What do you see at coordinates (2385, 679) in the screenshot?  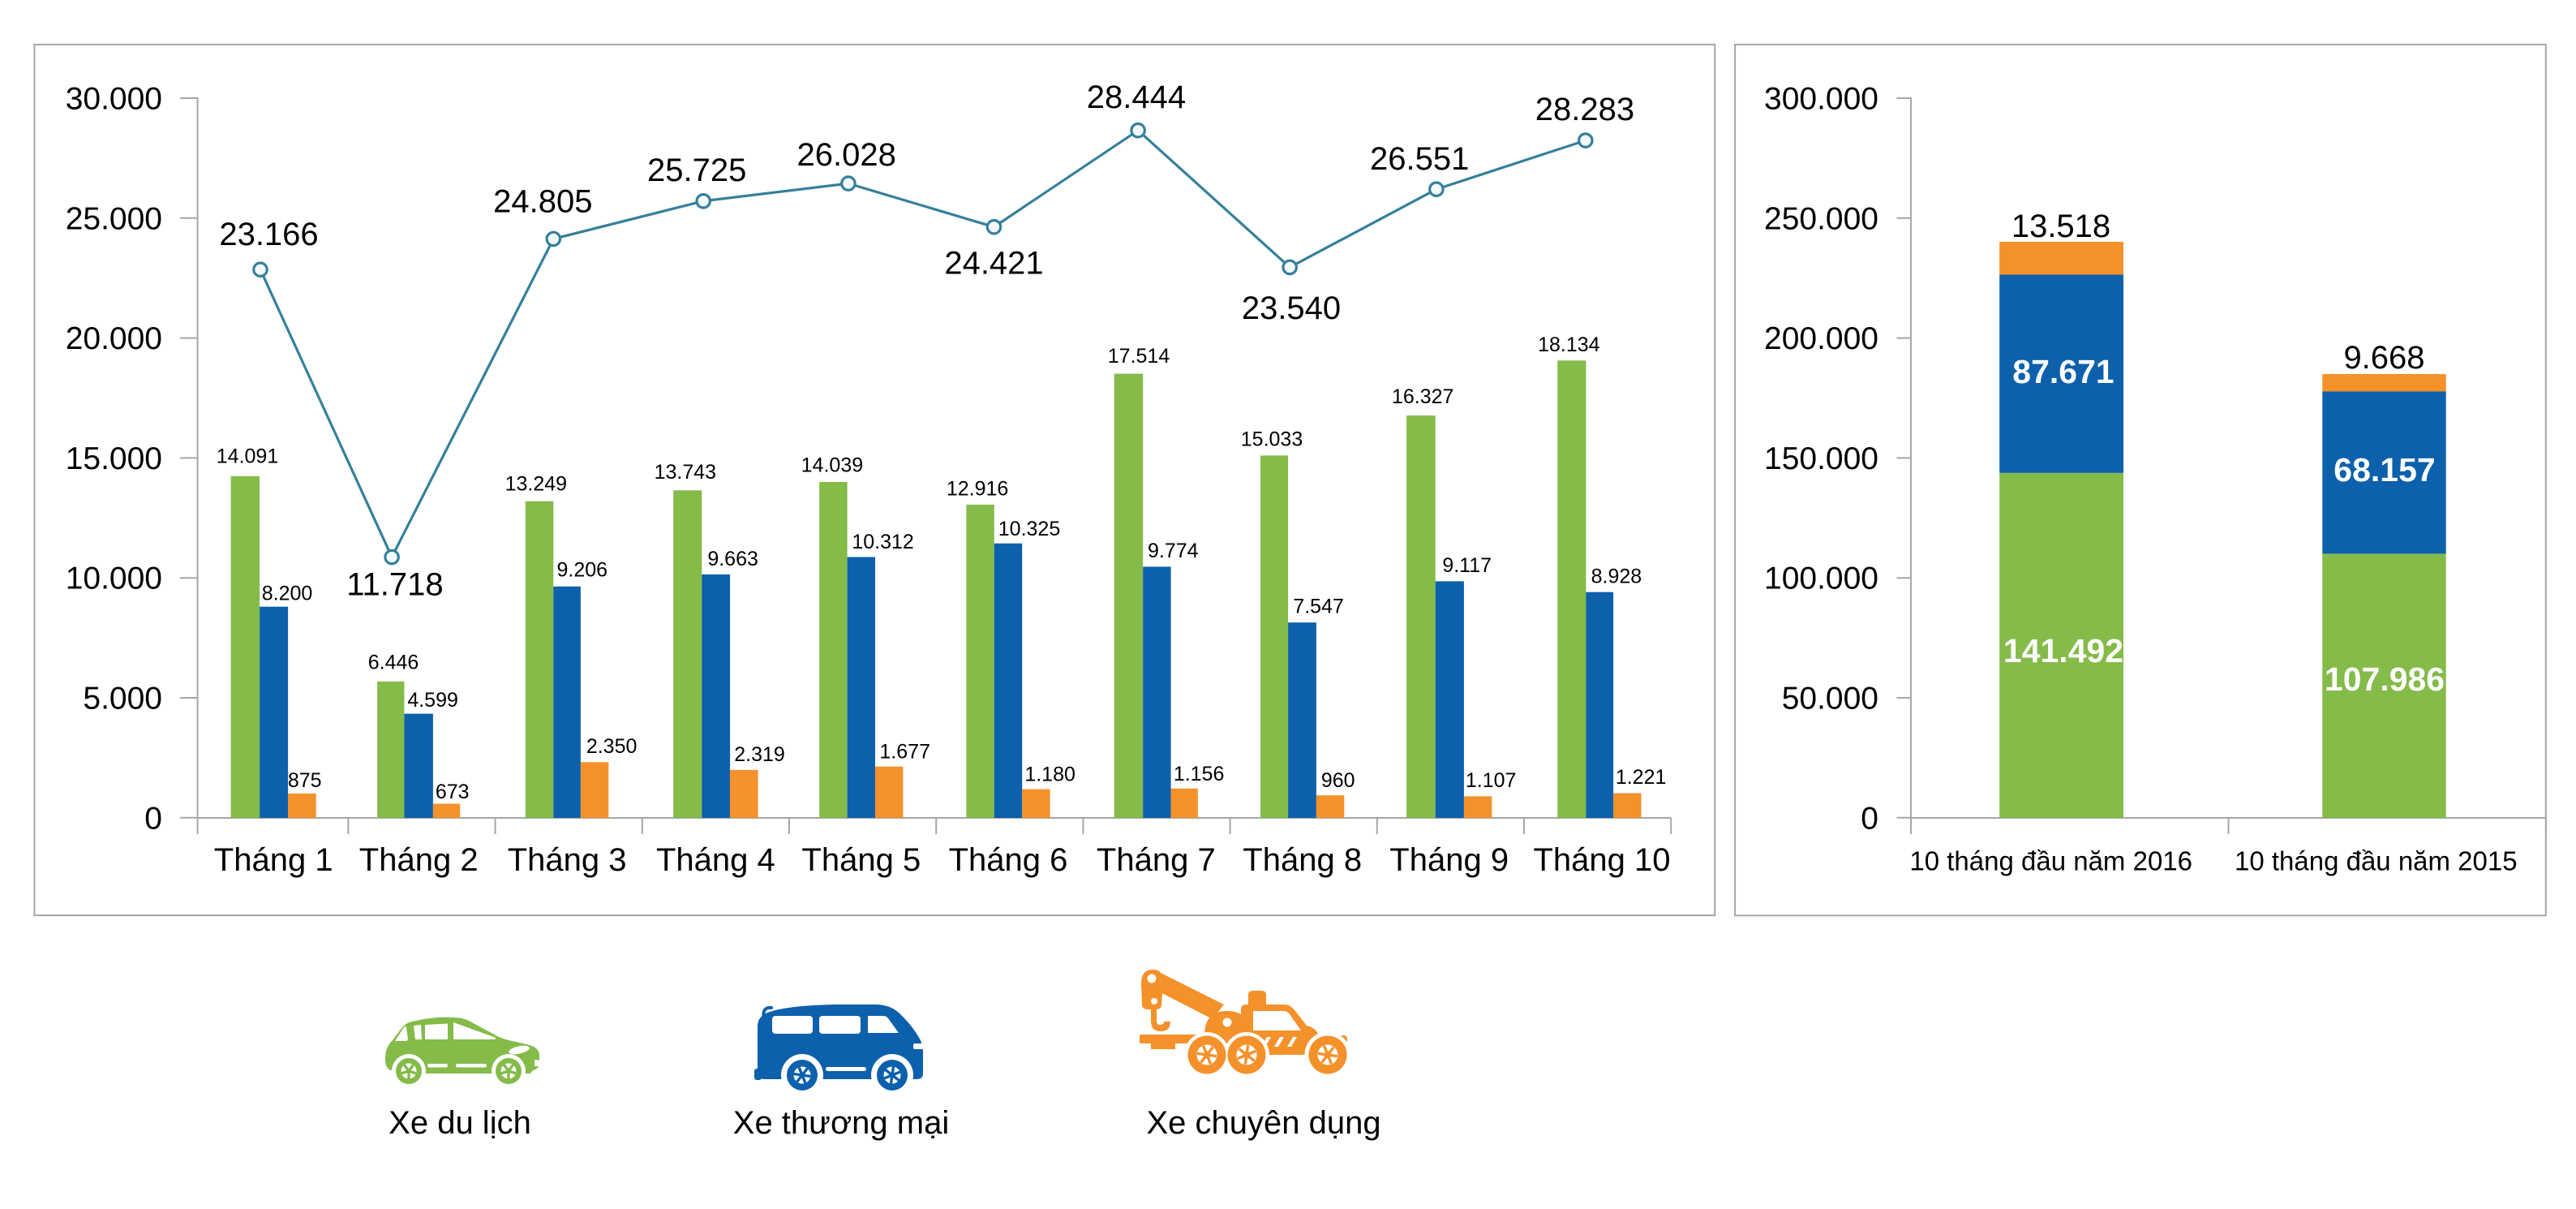 I see `svg-text: 107.986` at bounding box center [2385, 679].